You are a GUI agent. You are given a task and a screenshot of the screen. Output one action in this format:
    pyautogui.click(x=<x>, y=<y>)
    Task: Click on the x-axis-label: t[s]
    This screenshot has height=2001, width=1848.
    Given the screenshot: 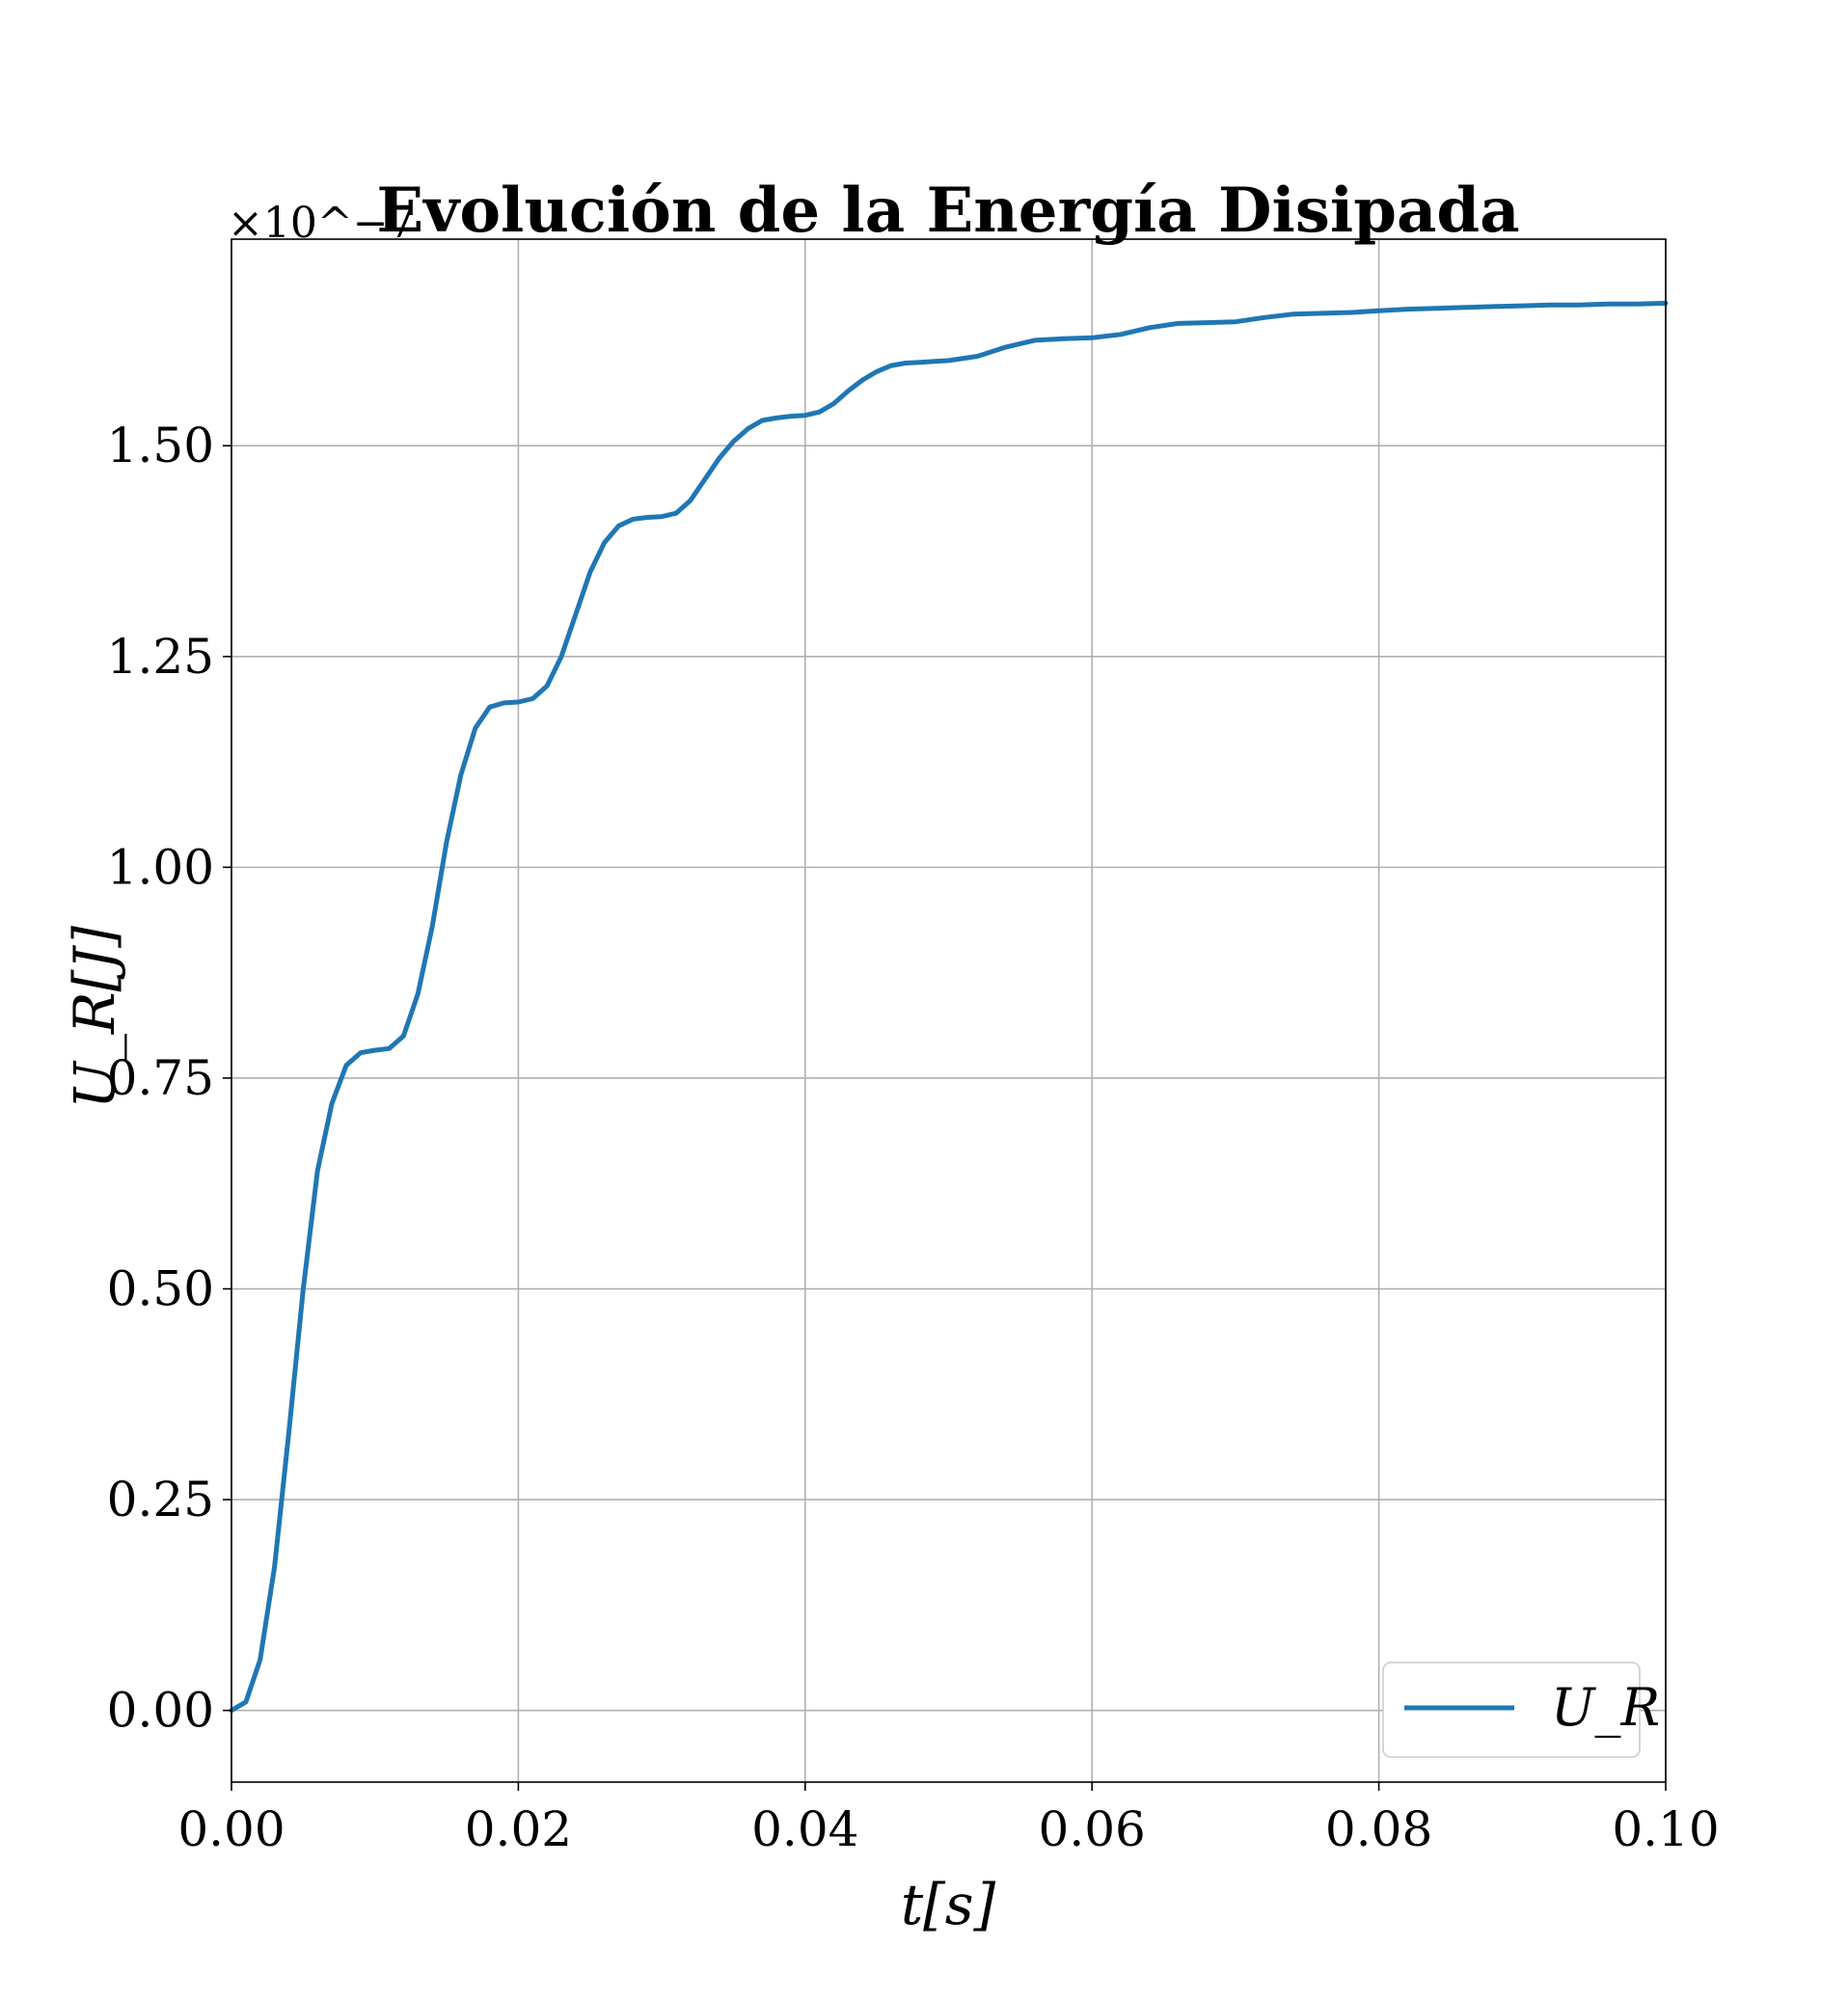 What is the action you would take?
    pyautogui.click(x=948, y=1905)
    